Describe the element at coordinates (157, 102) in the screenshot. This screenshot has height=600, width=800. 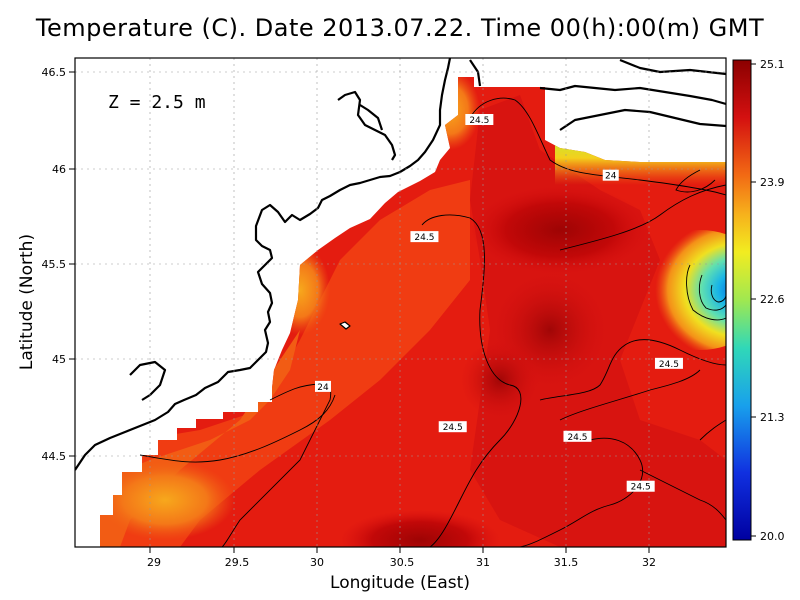
I see `depth-label: Z = 2.5 m` at that location.